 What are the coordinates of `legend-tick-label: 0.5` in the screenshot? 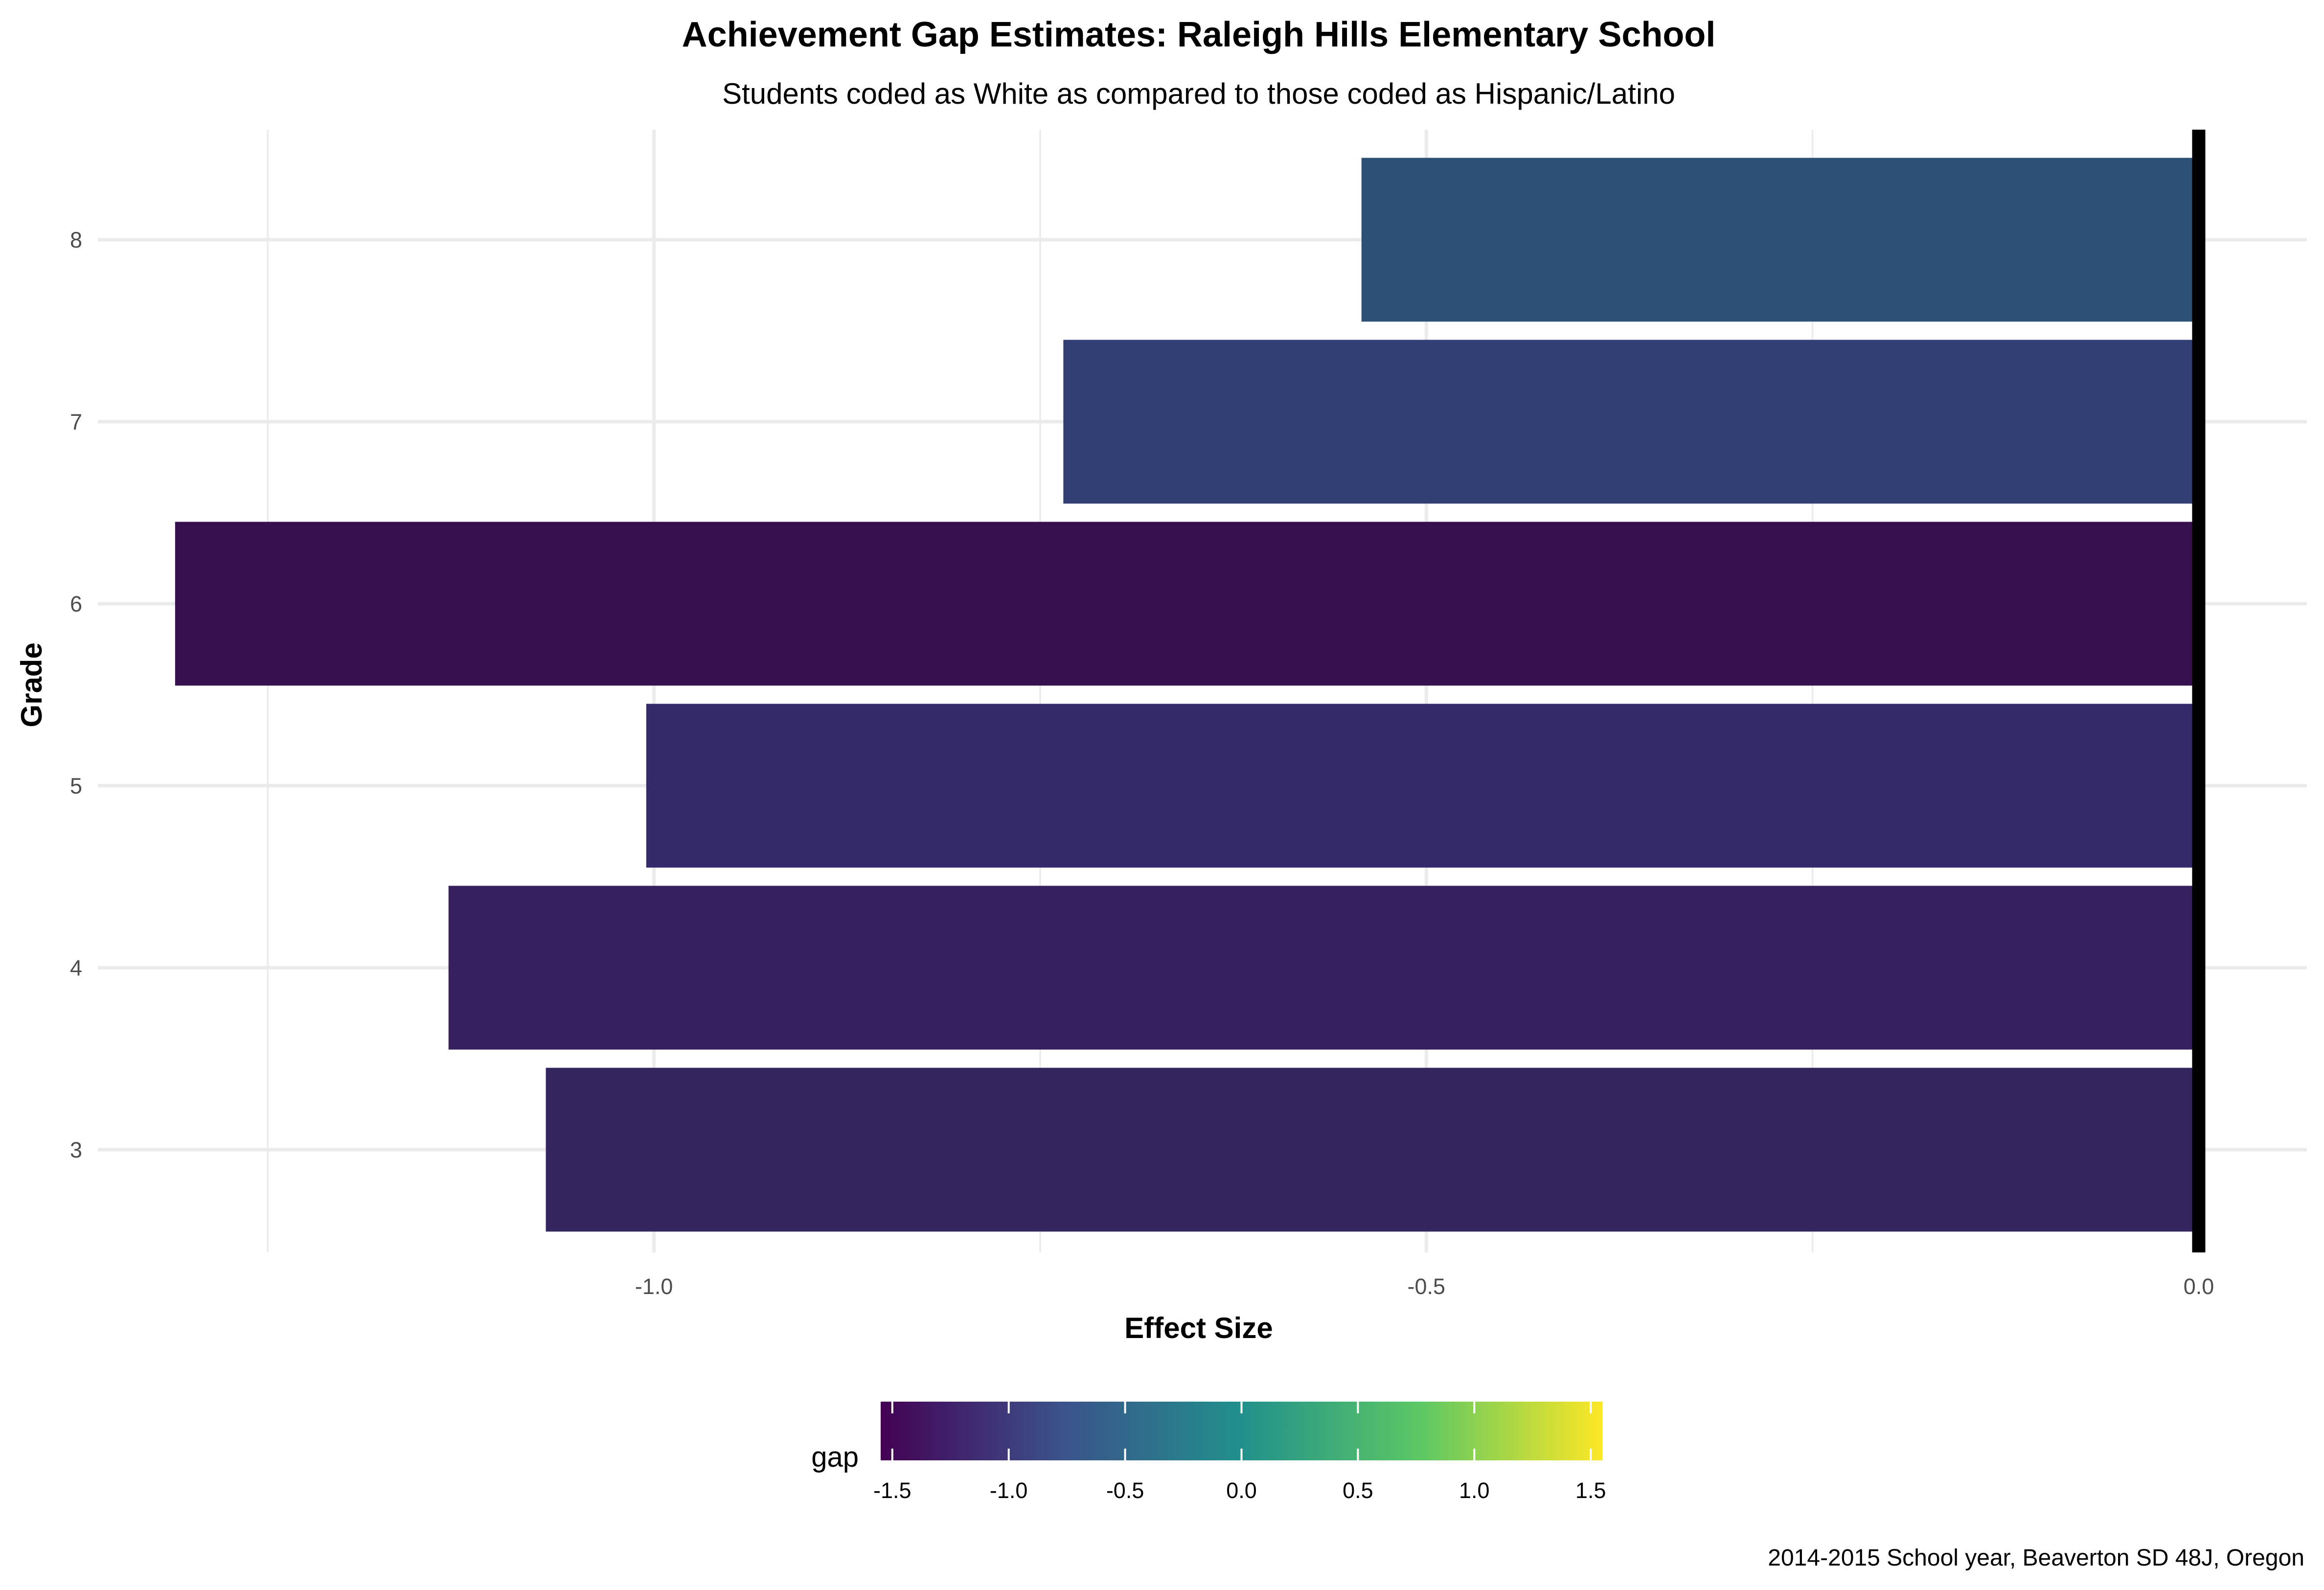 It's located at (1358, 1491).